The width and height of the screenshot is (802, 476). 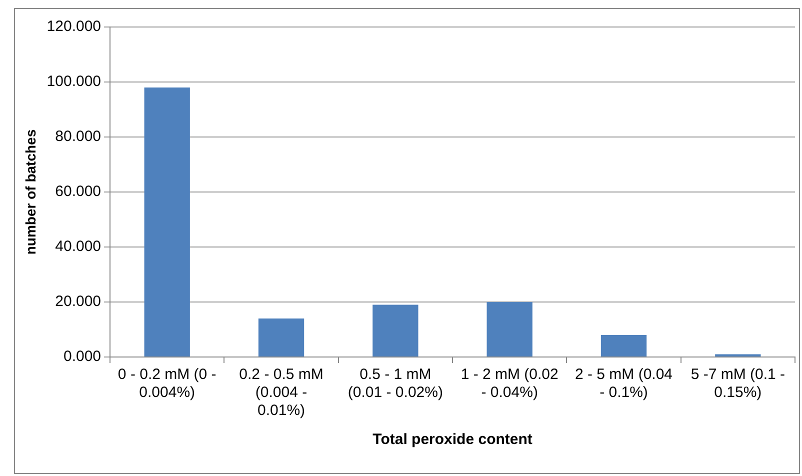 I want to click on y-tick-label: 80.000, so click(x=78, y=137).